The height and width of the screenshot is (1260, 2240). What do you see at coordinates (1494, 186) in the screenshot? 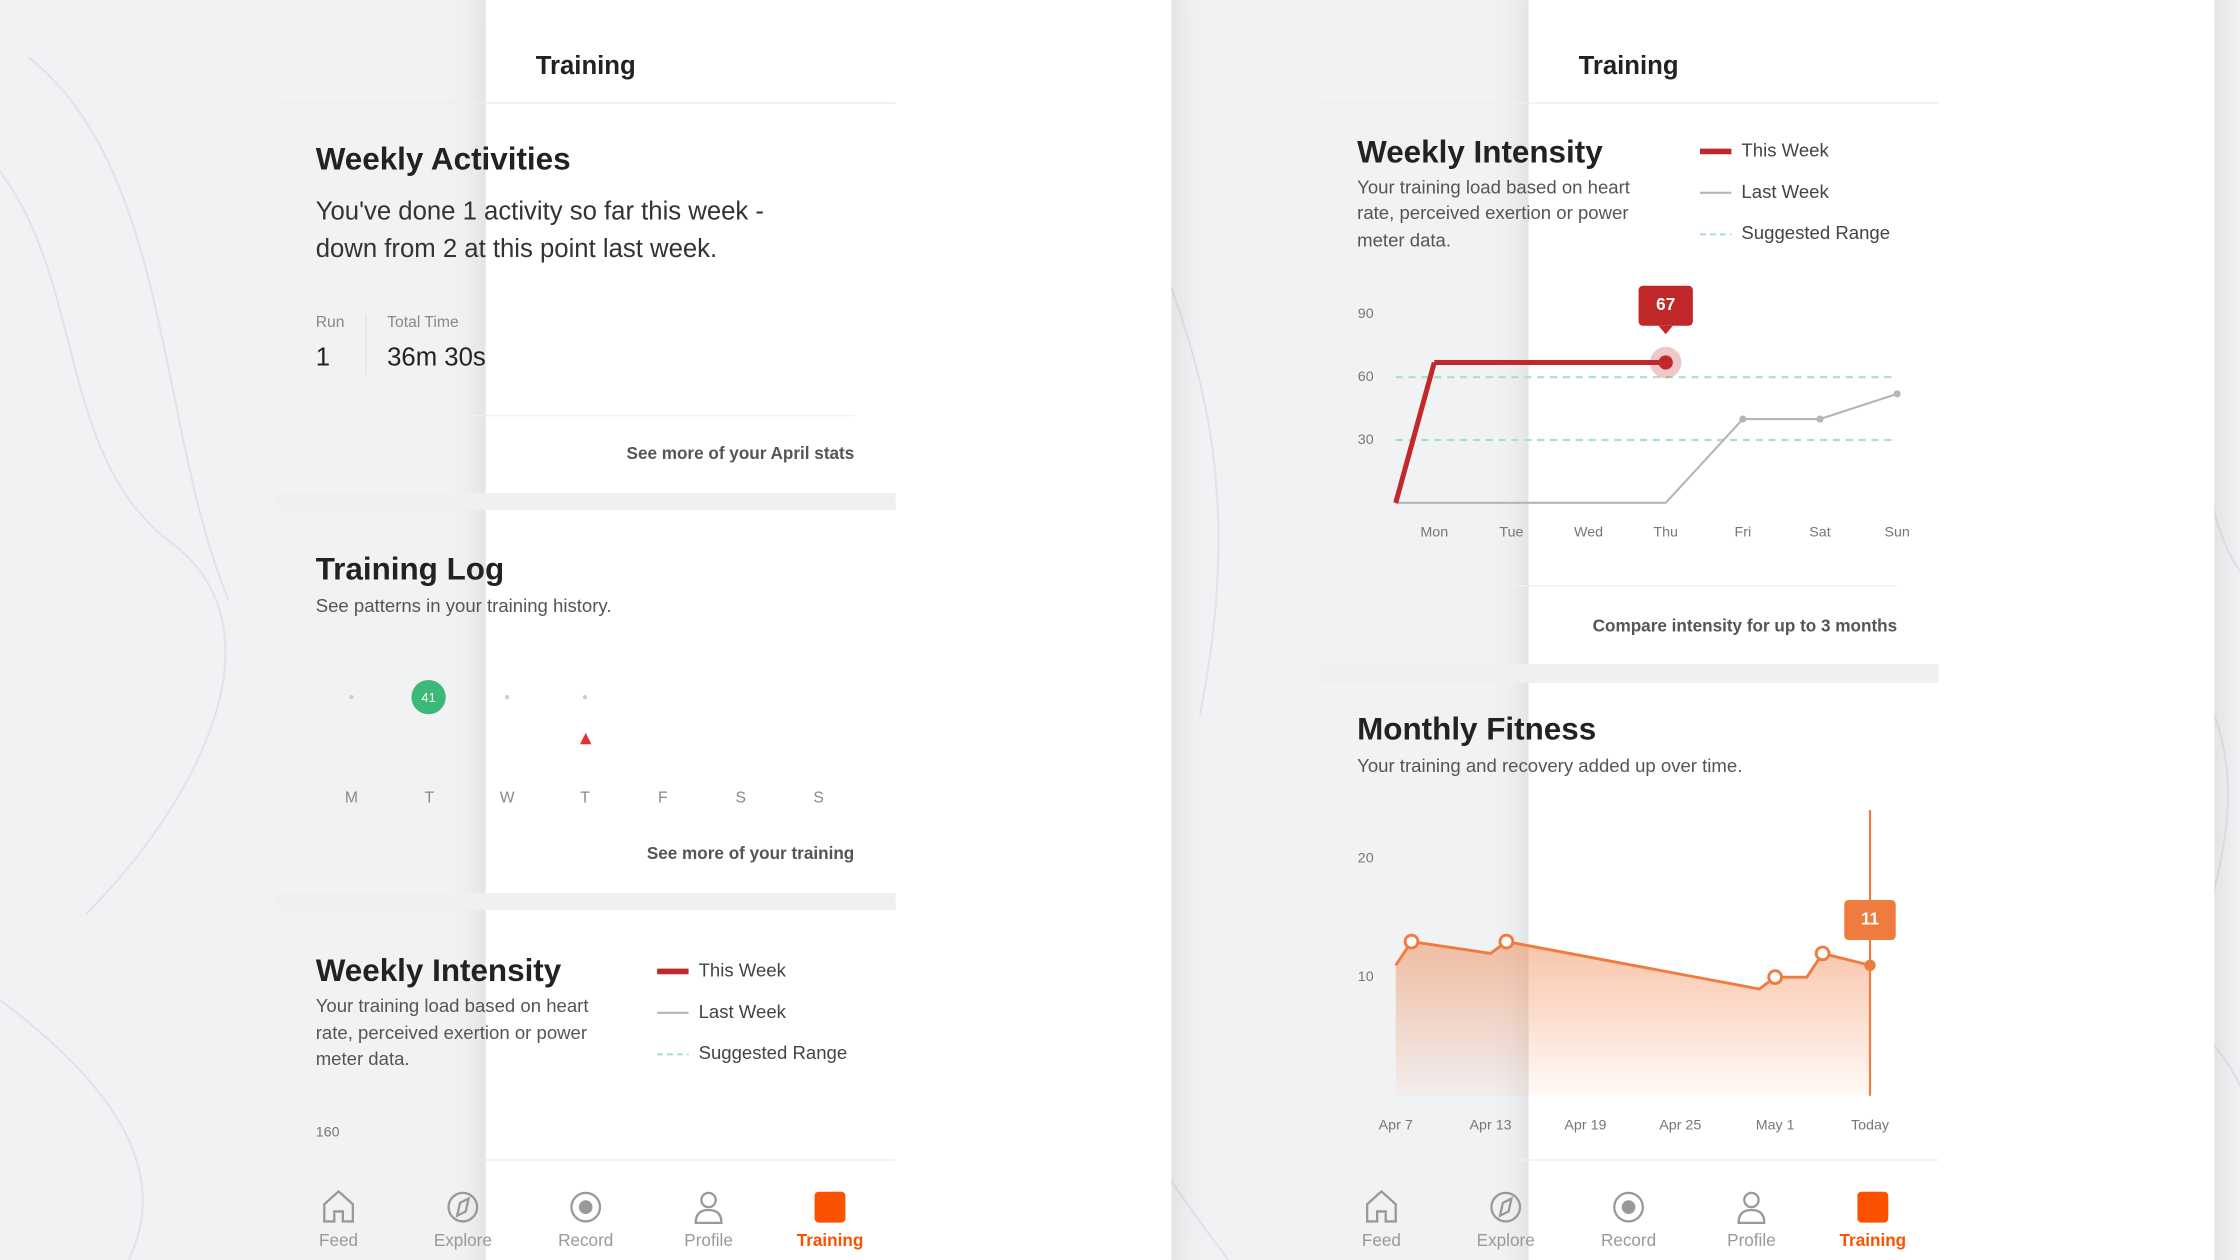
I see `section-subtitle: Your training load based on heart` at bounding box center [1494, 186].